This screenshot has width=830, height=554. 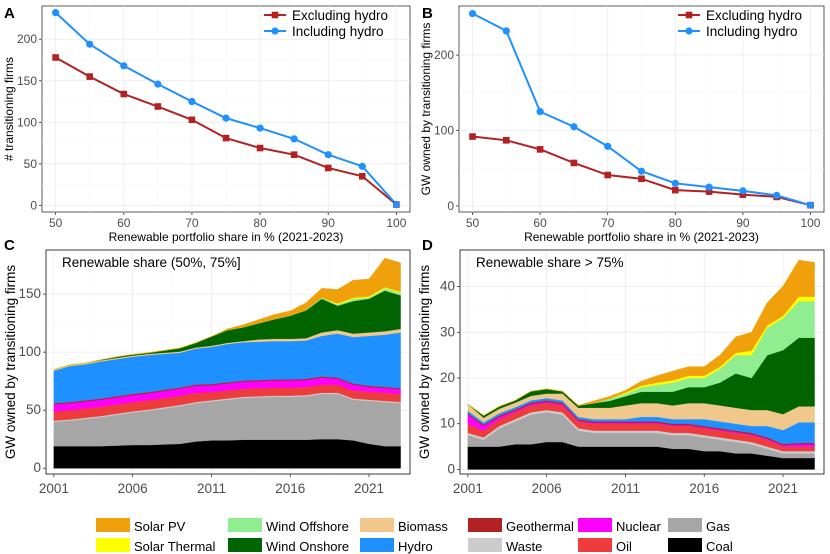 What do you see at coordinates (175, 546) in the screenshot?
I see `legend-label: Solar Thermal` at bounding box center [175, 546].